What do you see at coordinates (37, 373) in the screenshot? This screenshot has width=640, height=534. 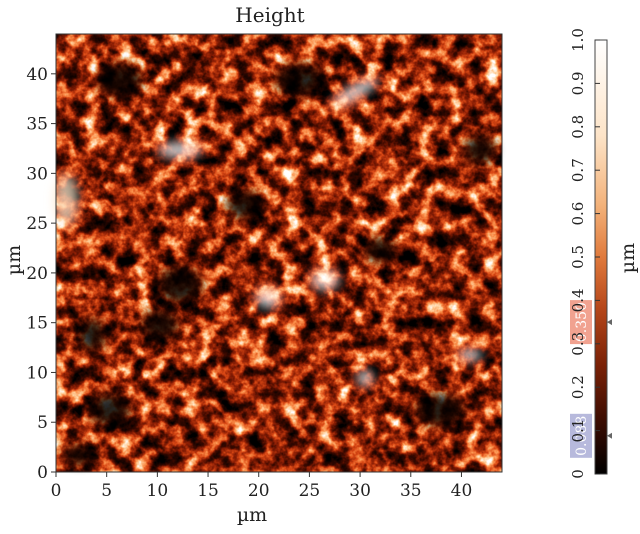 I see `y-tick-label: 10` at bounding box center [37, 373].